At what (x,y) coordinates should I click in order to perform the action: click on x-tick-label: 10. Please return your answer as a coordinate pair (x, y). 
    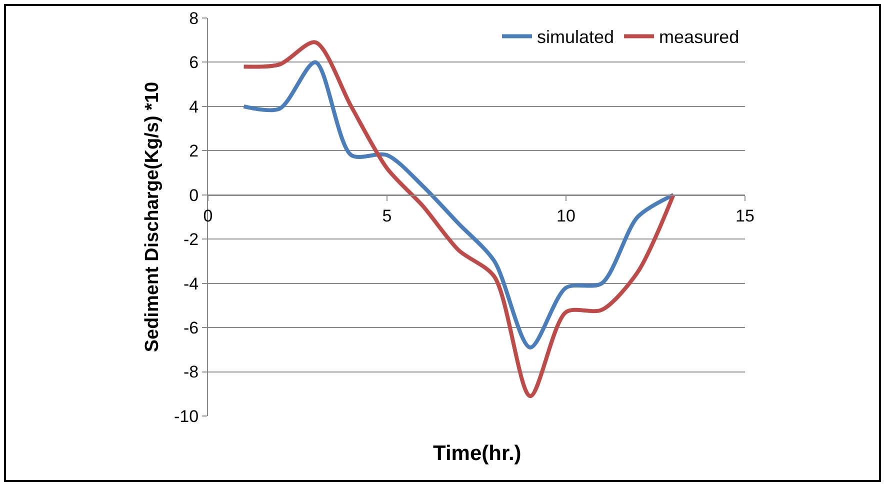
    Looking at the image, I should click on (566, 216).